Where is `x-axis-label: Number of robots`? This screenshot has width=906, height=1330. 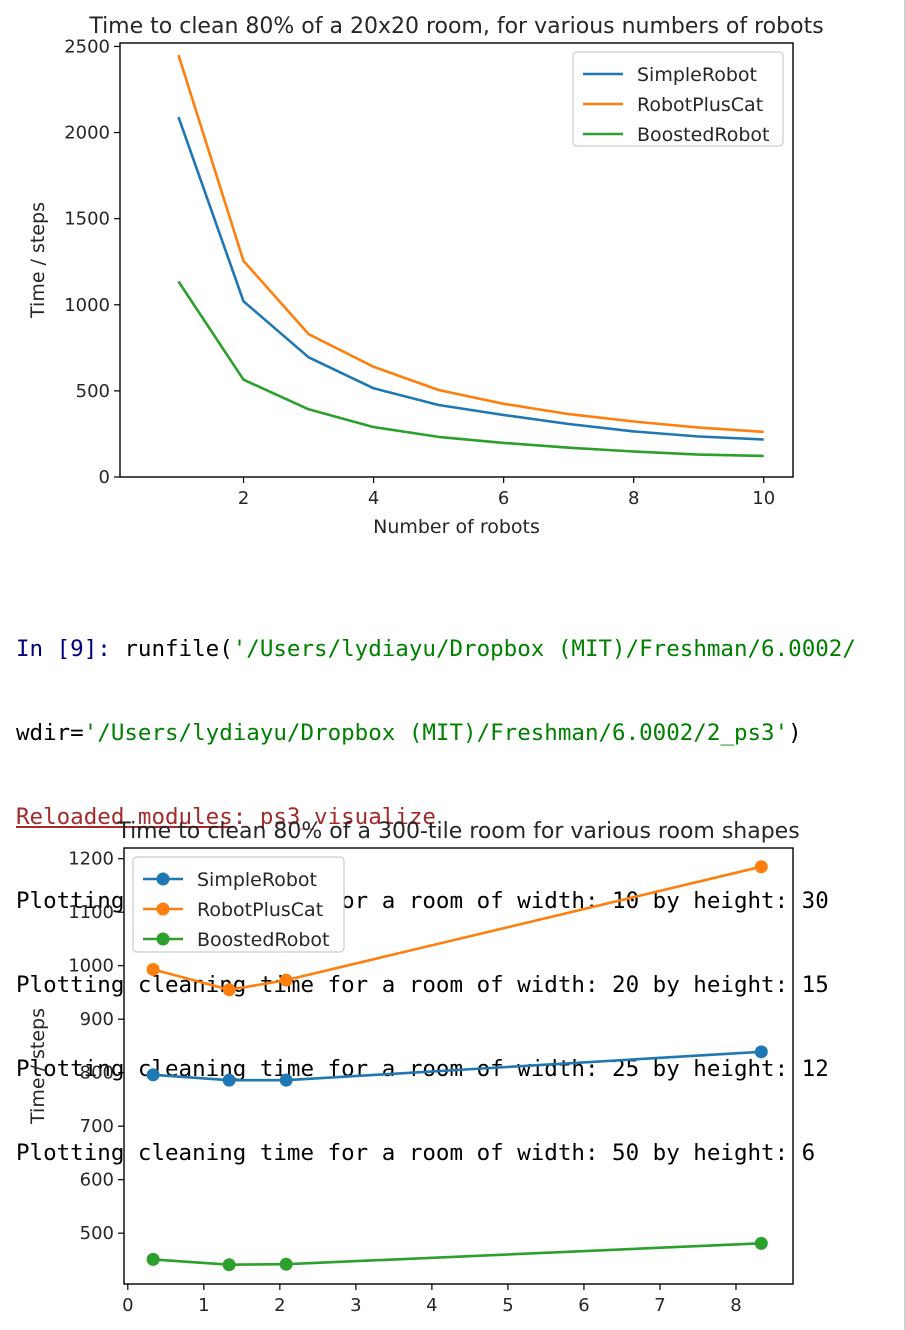
x-axis-label: Number of robots is located at coordinates (456, 527).